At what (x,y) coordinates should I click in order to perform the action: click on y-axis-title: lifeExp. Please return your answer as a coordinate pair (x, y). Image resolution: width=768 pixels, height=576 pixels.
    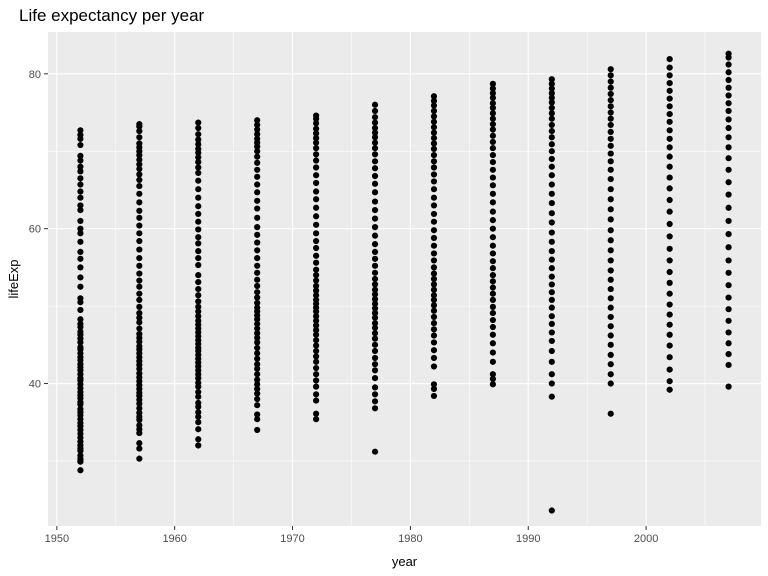
    Looking at the image, I should click on (13, 278).